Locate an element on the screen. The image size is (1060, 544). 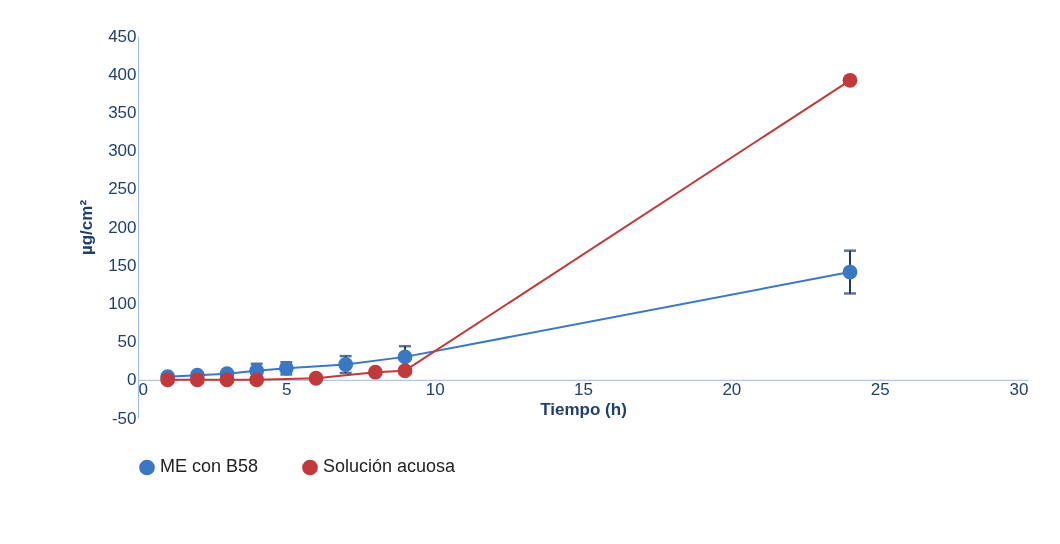
y-tick-label: 300 is located at coordinates (122, 151).